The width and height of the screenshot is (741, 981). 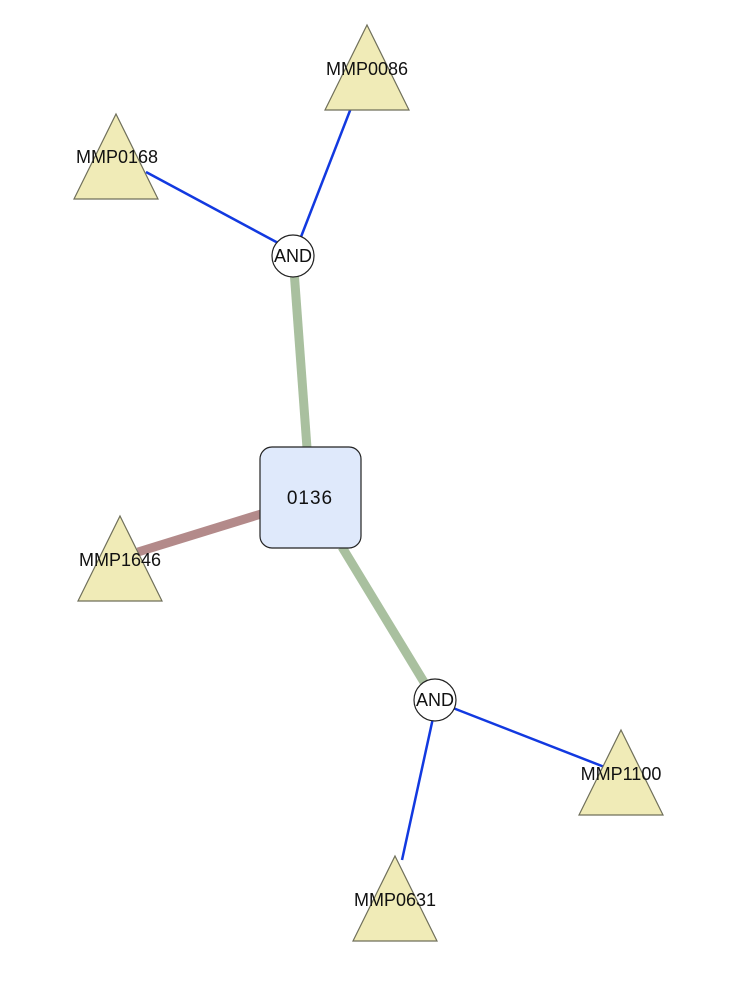 I want to click on gene-label: MMP1646, so click(x=120, y=560).